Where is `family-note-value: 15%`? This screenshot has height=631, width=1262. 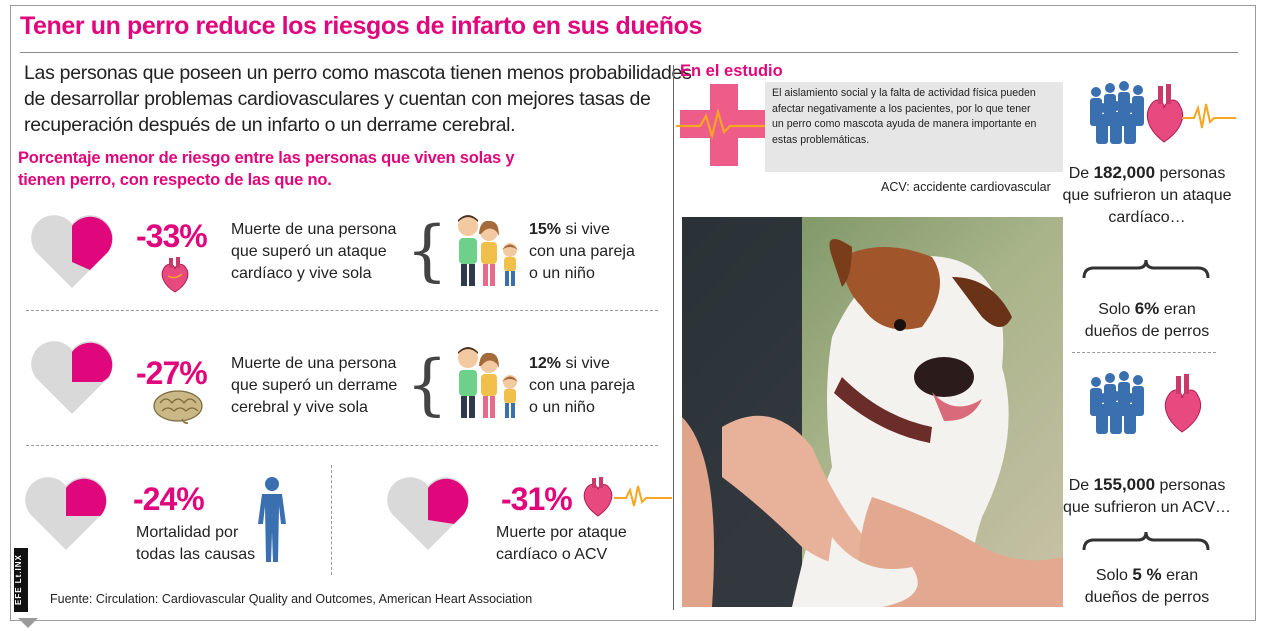
family-note-value: 15% is located at coordinates (545, 229).